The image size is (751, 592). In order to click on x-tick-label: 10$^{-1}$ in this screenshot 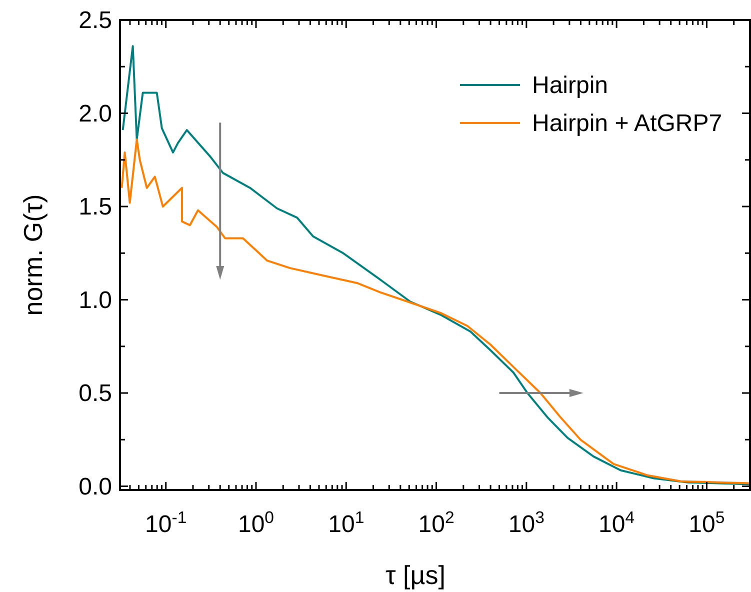, I will do `click(166, 523)`.